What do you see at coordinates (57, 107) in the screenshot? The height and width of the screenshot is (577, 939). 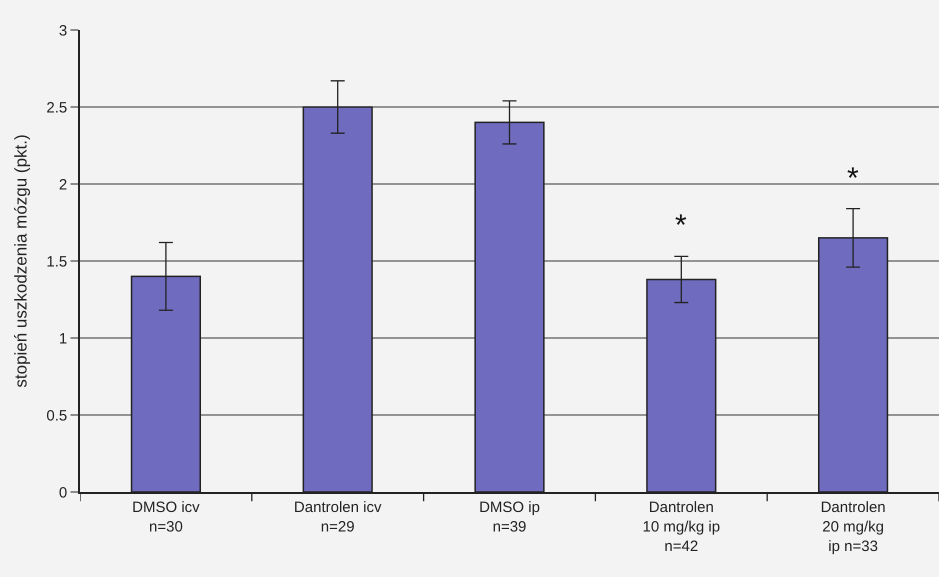 I see `y-tick-label: 2.5` at bounding box center [57, 107].